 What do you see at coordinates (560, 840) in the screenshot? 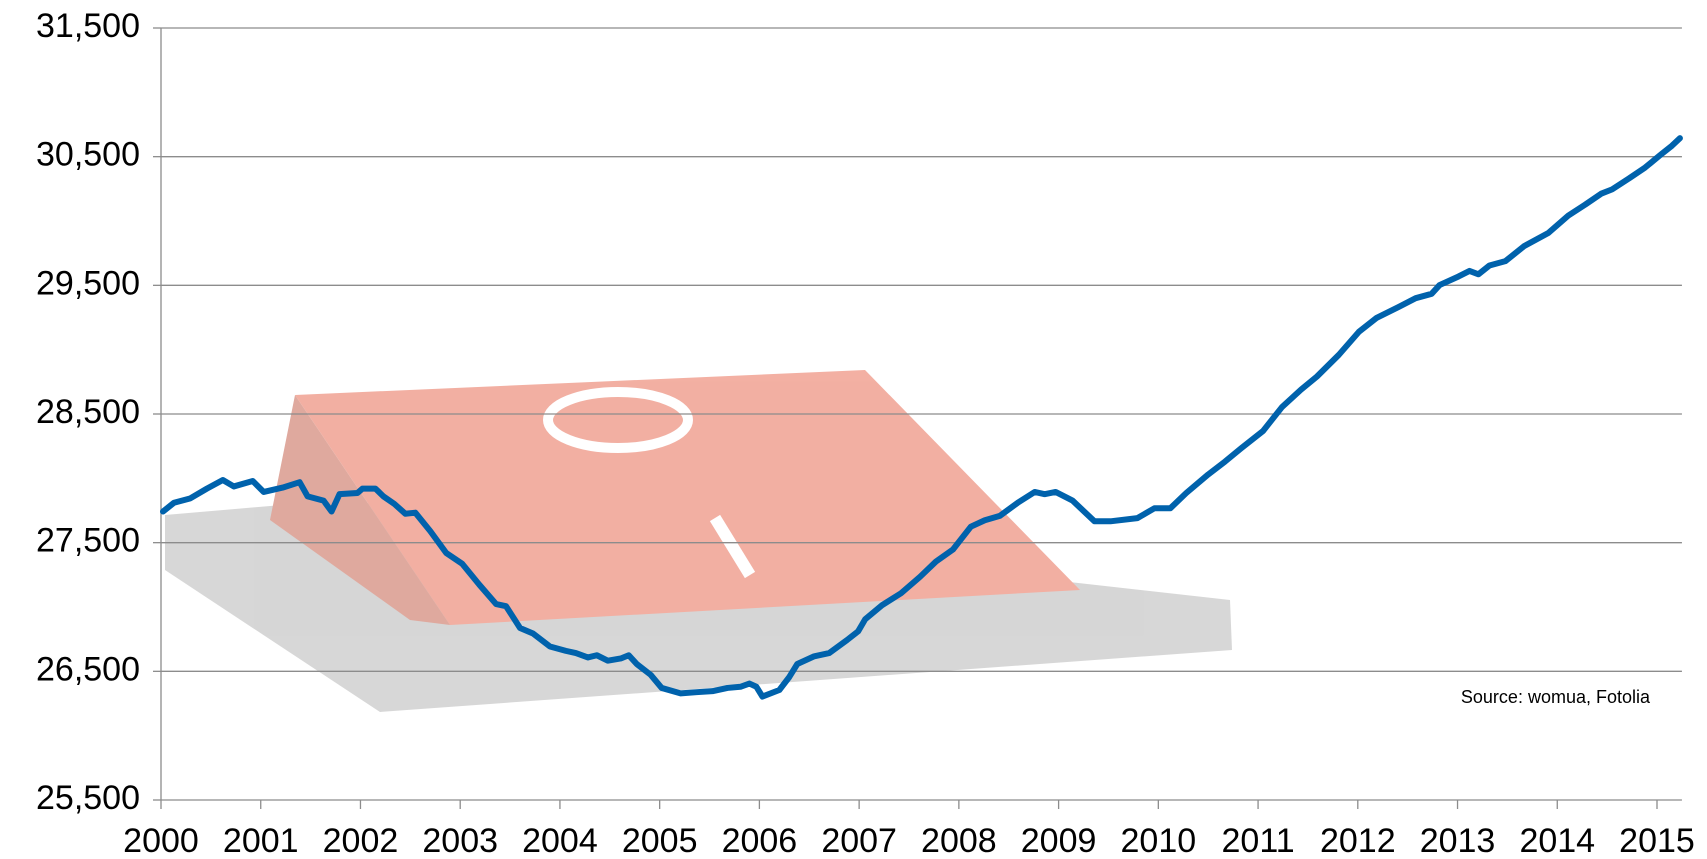
I see `x-tick-label: 2004` at bounding box center [560, 840].